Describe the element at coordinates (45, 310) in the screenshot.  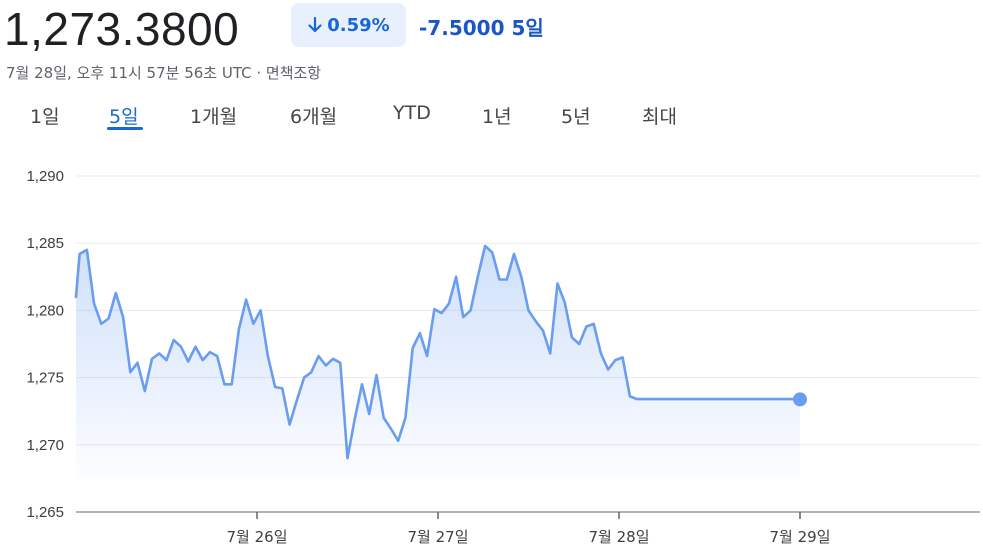
I see `y-tick-label: 1,280` at that location.